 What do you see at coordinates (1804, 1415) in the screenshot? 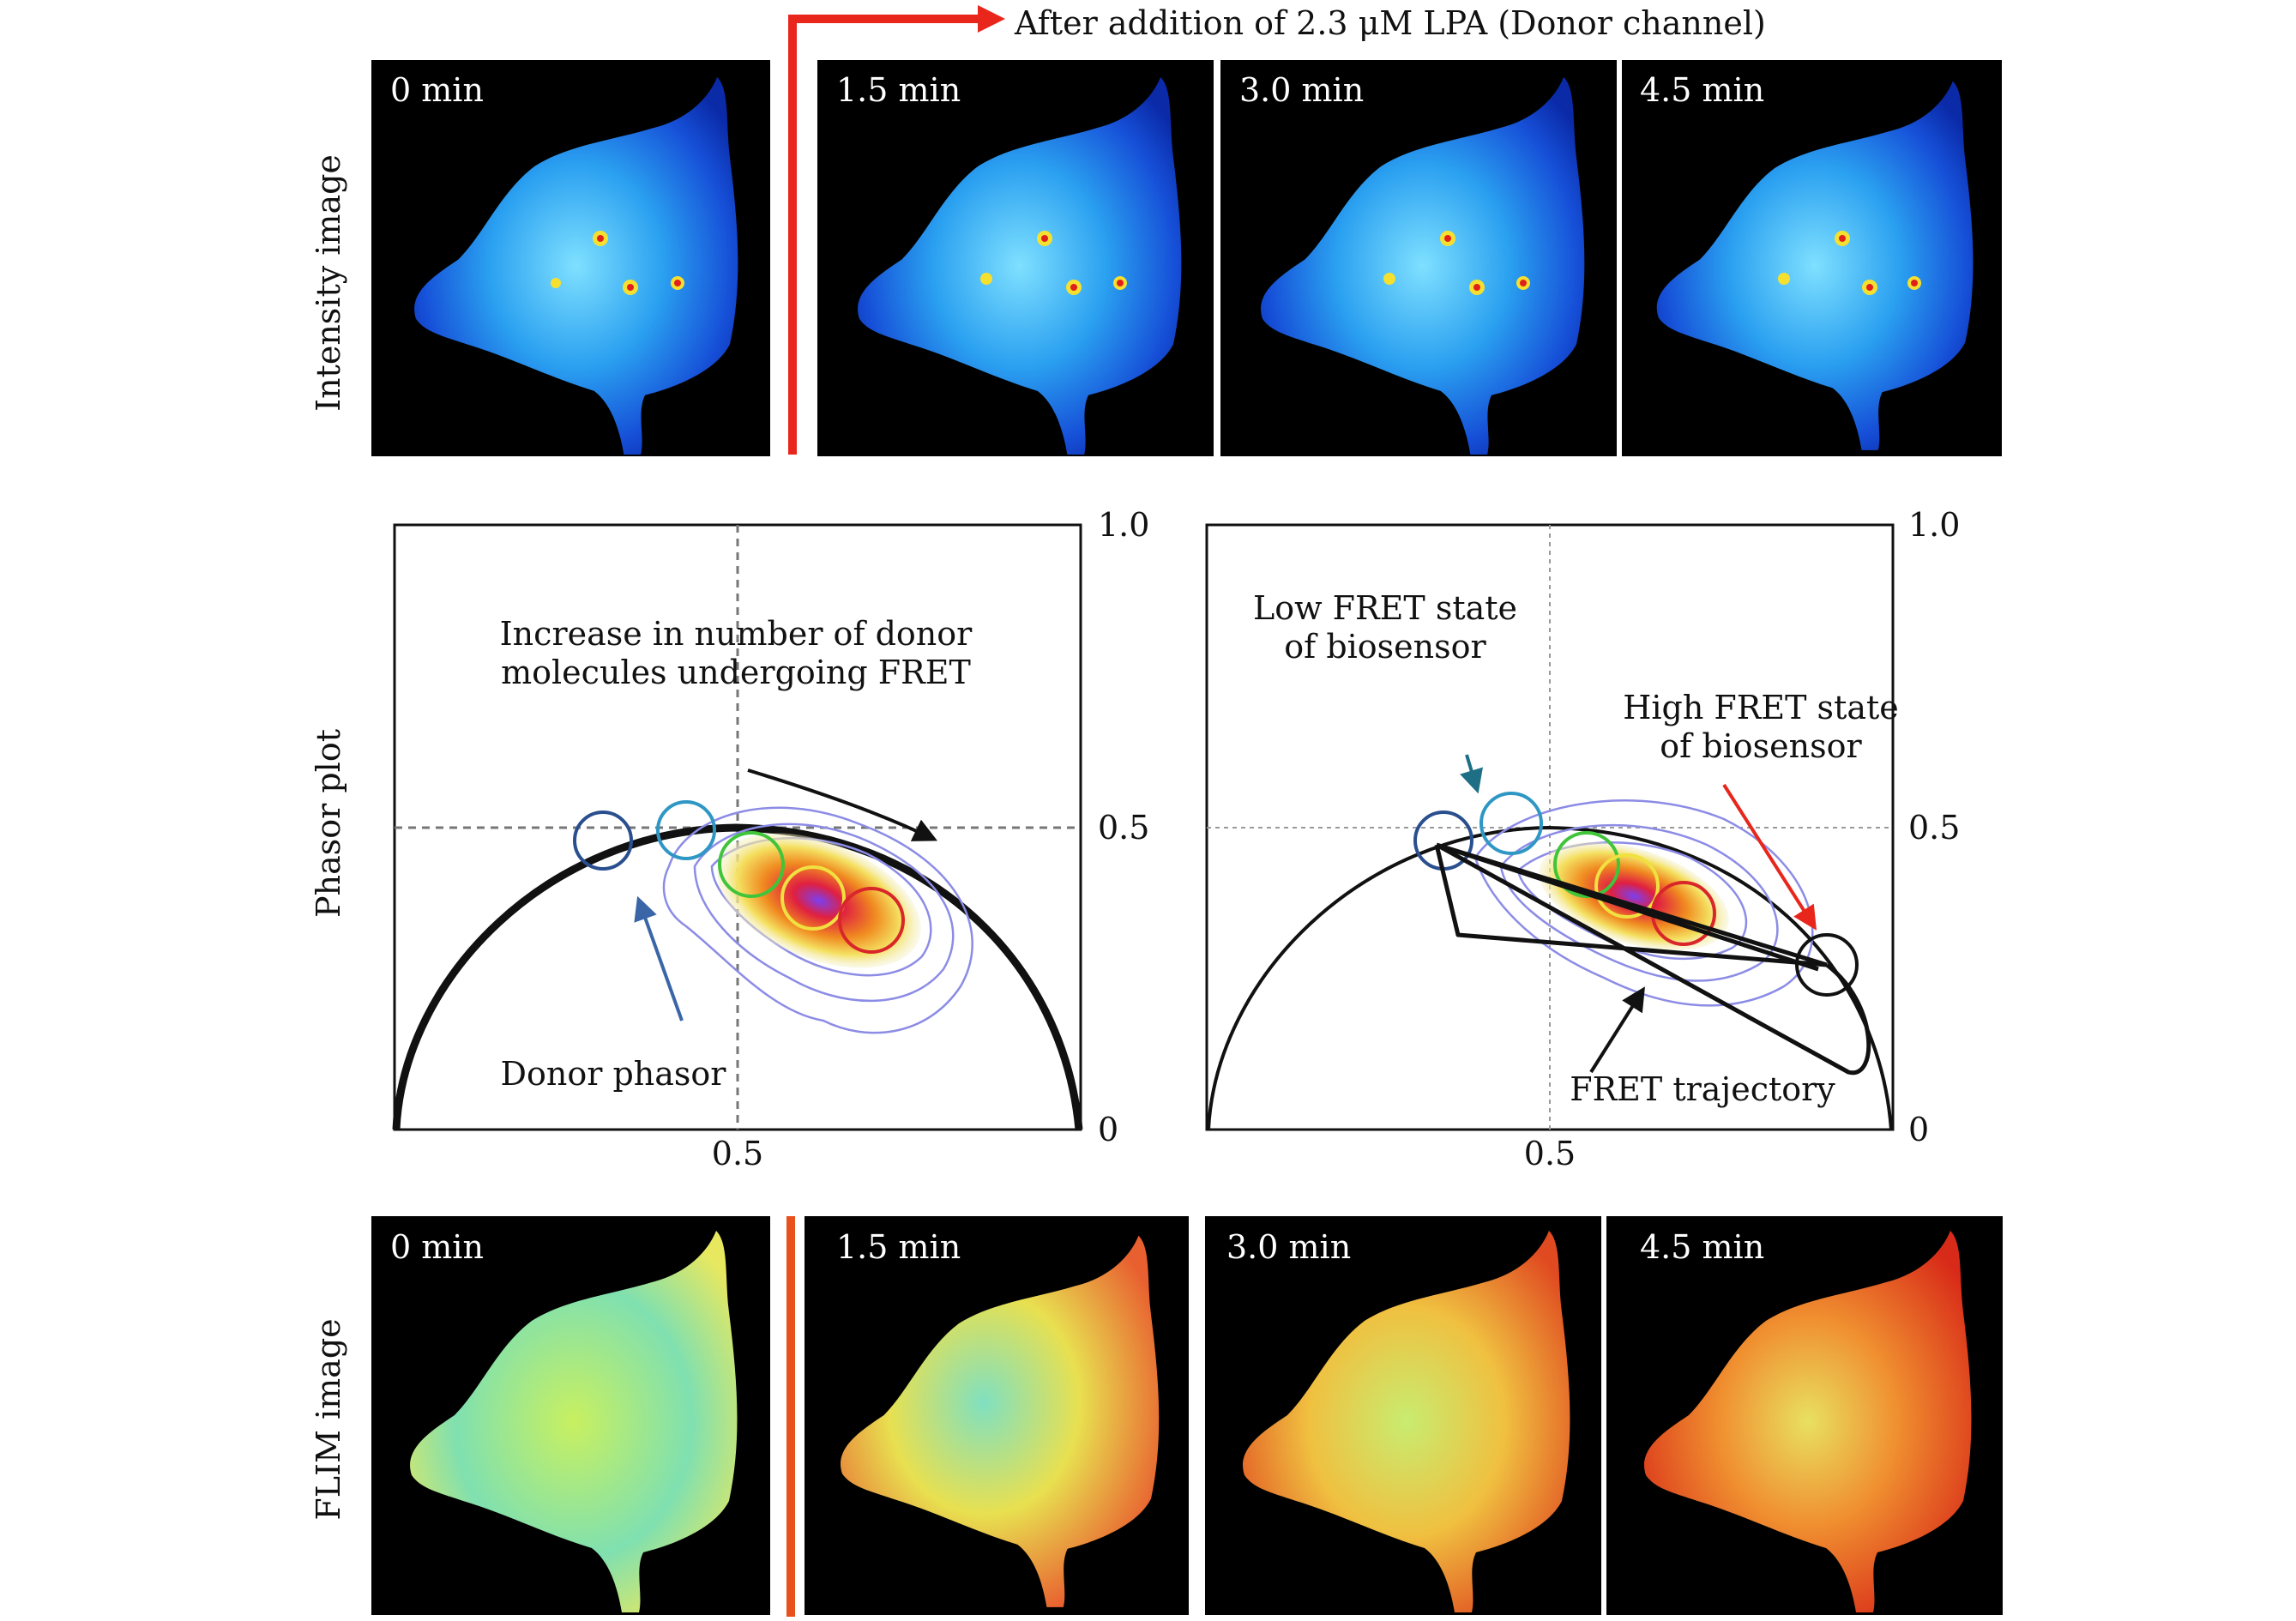
I see `flim-panel-3: 4.5 min` at bounding box center [1804, 1415].